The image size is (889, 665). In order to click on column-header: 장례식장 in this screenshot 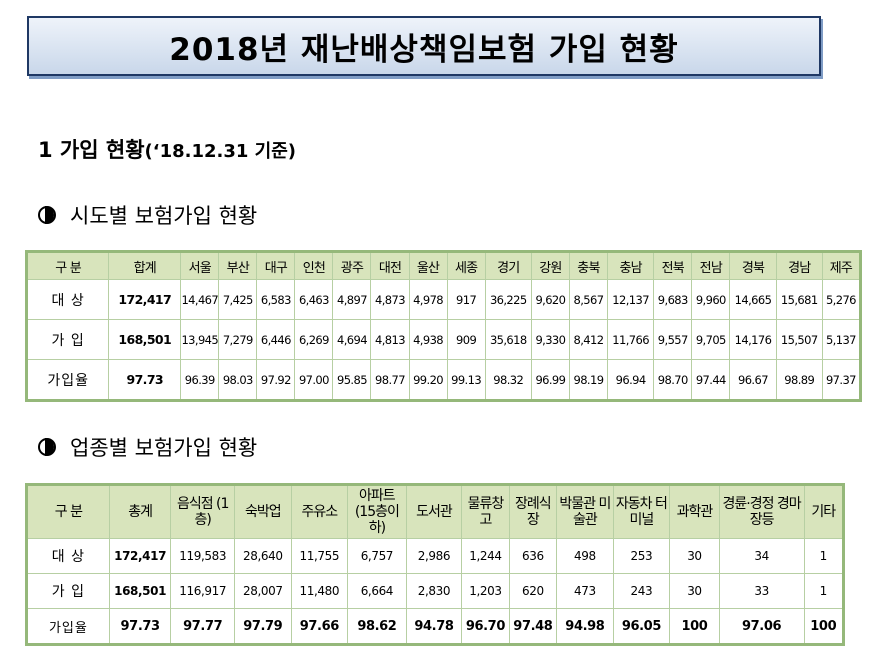, I will do `click(533, 511)`.